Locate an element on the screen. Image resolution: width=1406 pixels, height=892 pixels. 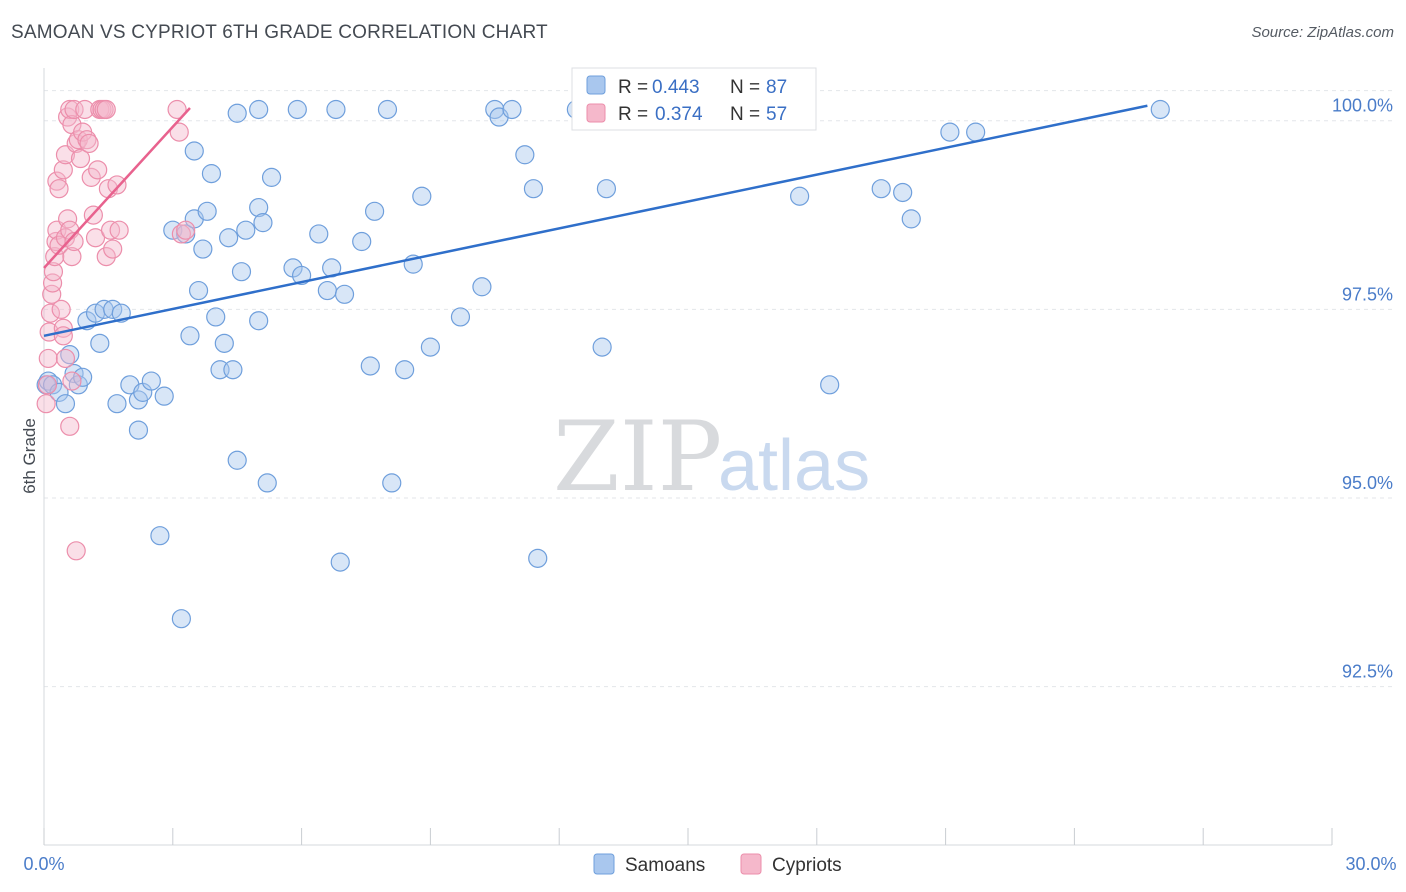
y-tick-label: 92.5% is located at coordinates (1367, 671).